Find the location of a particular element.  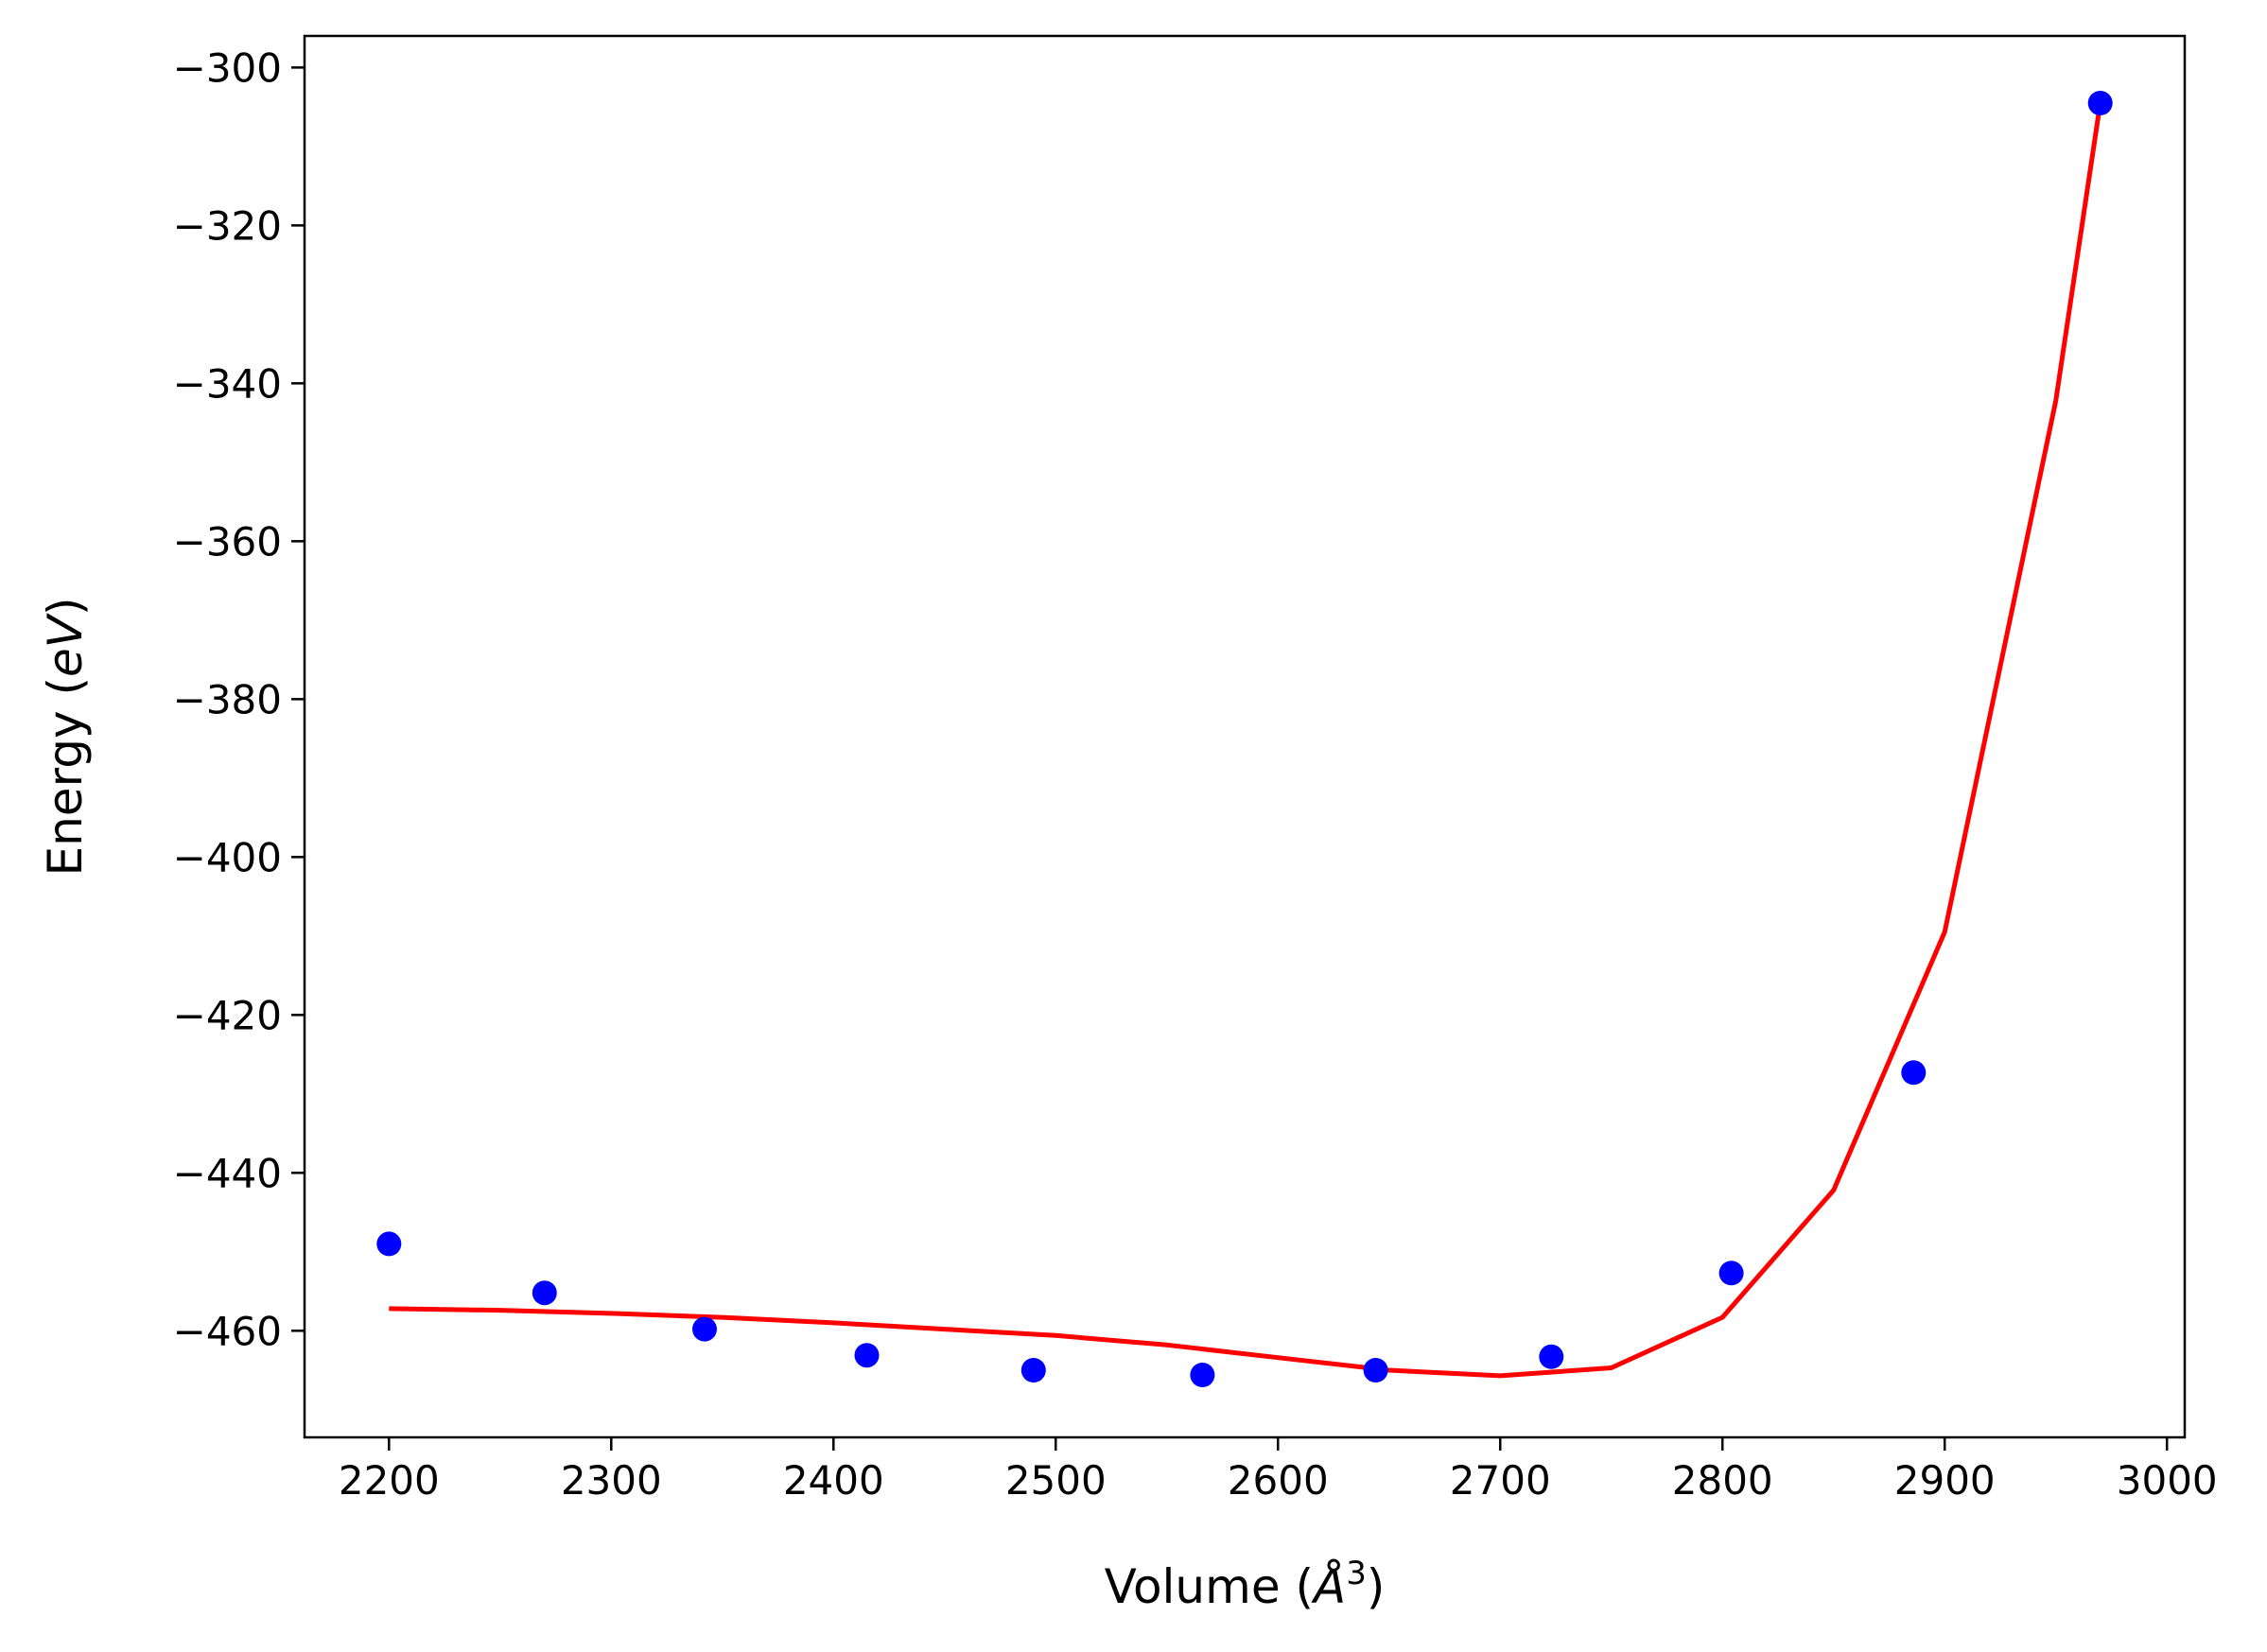

x-axis-label-close: ) is located at coordinates (1376, 1587).